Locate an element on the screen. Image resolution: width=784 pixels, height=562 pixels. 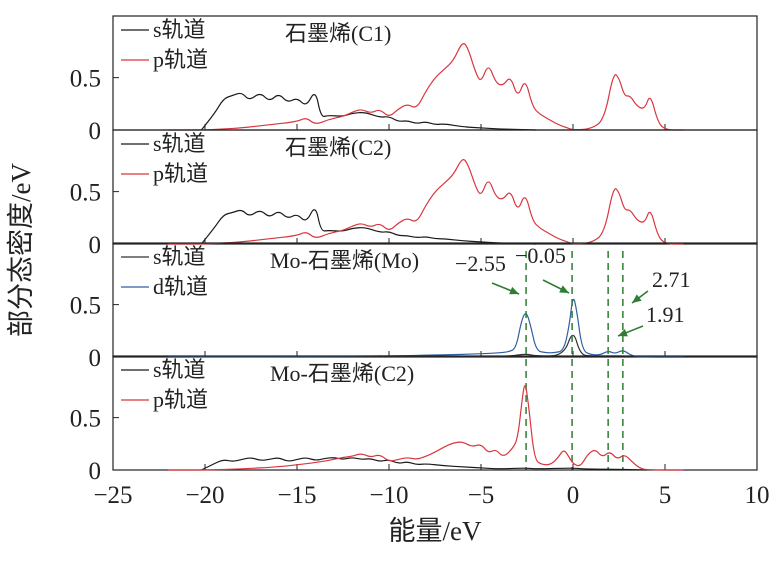
panel-title: Mo-石墨烯(Mo) is located at coordinates (344, 260).